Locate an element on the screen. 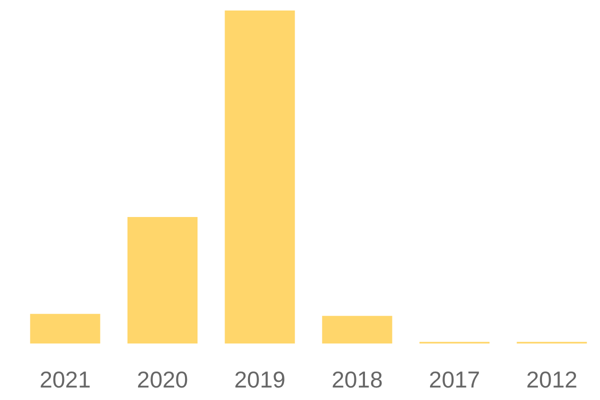 This screenshot has width=600, height=400. x-tick-label: 2019 is located at coordinates (260, 379).